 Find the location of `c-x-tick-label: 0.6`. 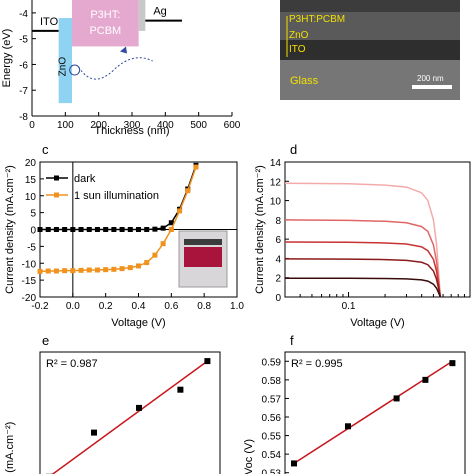

c-x-tick-label: 0.6 is located at coordinates (171, 306).